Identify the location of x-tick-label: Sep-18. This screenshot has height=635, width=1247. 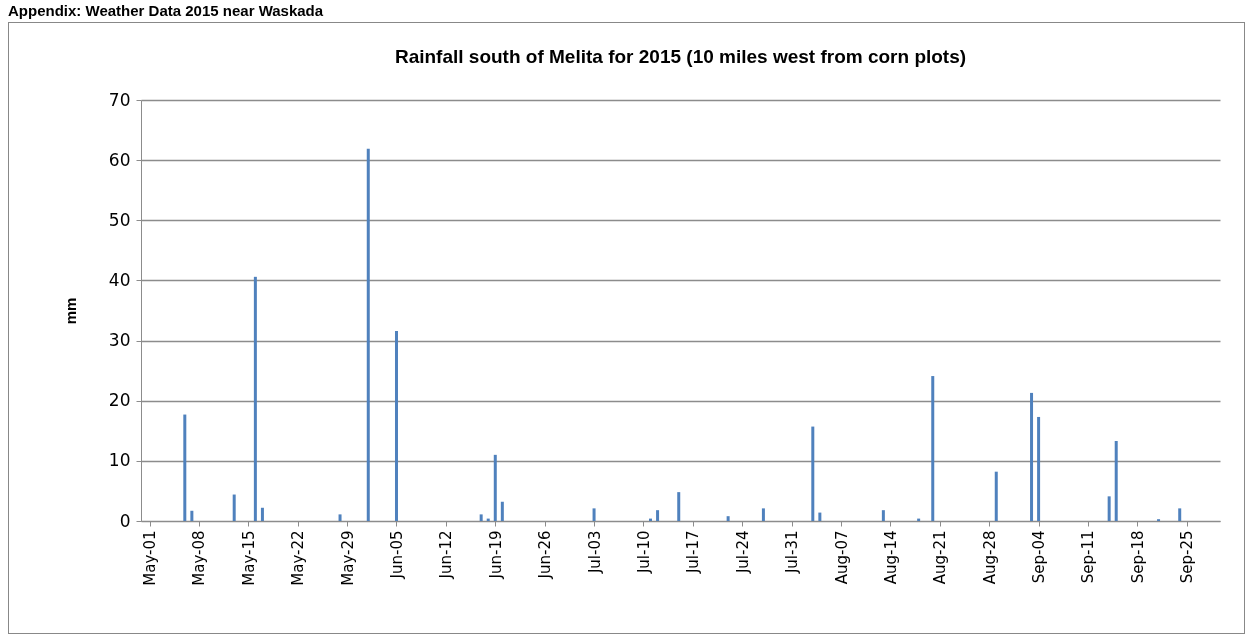
(1137, 557).